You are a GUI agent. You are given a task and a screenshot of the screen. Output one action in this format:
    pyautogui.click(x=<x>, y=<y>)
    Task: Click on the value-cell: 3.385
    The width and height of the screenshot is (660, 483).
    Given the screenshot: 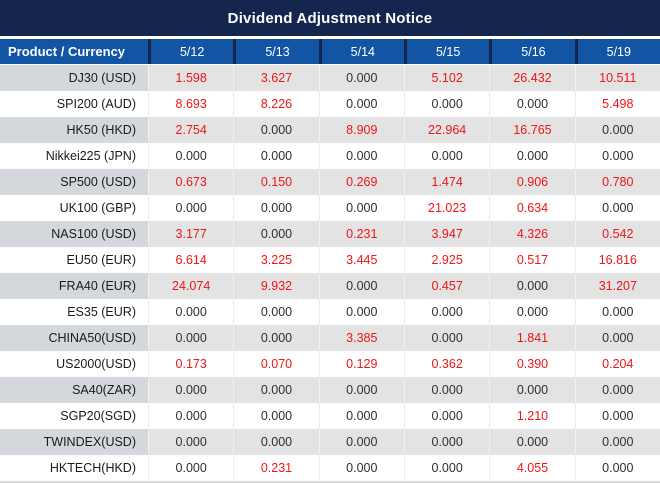 What is the action you would take?
    pyautogui.click(x=361, y=338)
    